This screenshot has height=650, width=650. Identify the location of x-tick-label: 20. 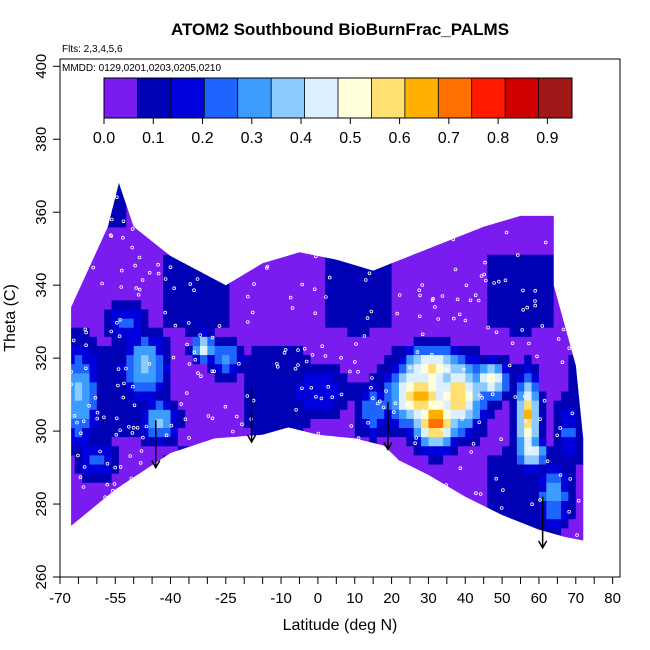
(391, 598).